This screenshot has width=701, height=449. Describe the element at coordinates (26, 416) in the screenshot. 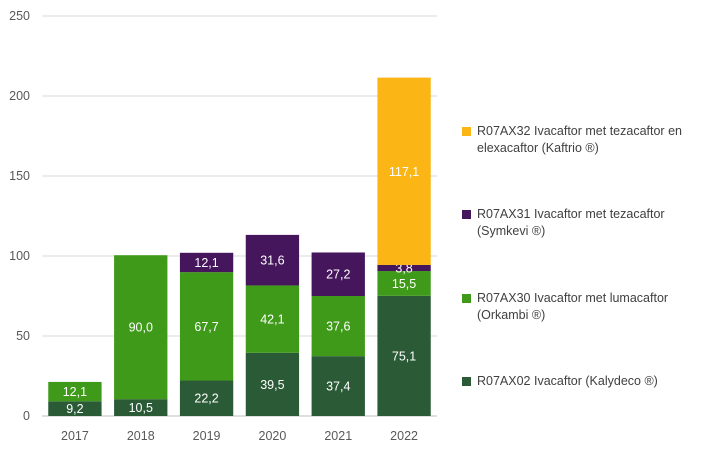

I see `y-tick-label: 0` at that location.